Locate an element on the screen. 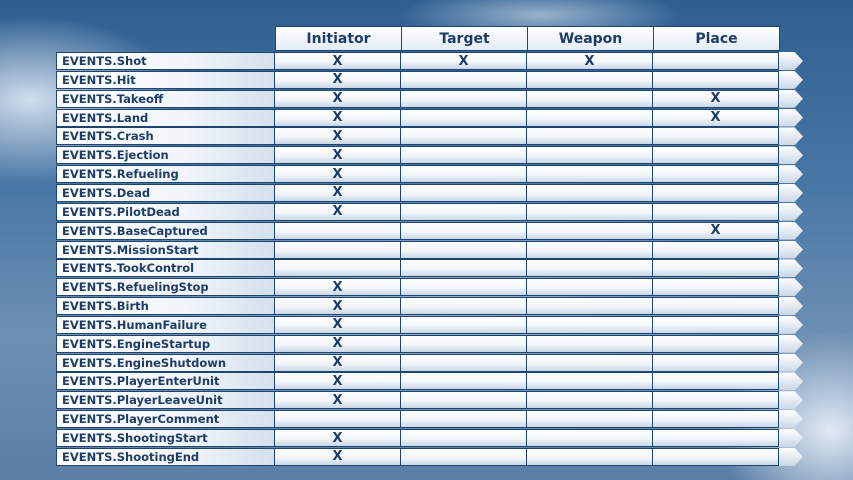  event-name: EVENTS.PlayerLeaveUnit is located at coordinates (165, 400).